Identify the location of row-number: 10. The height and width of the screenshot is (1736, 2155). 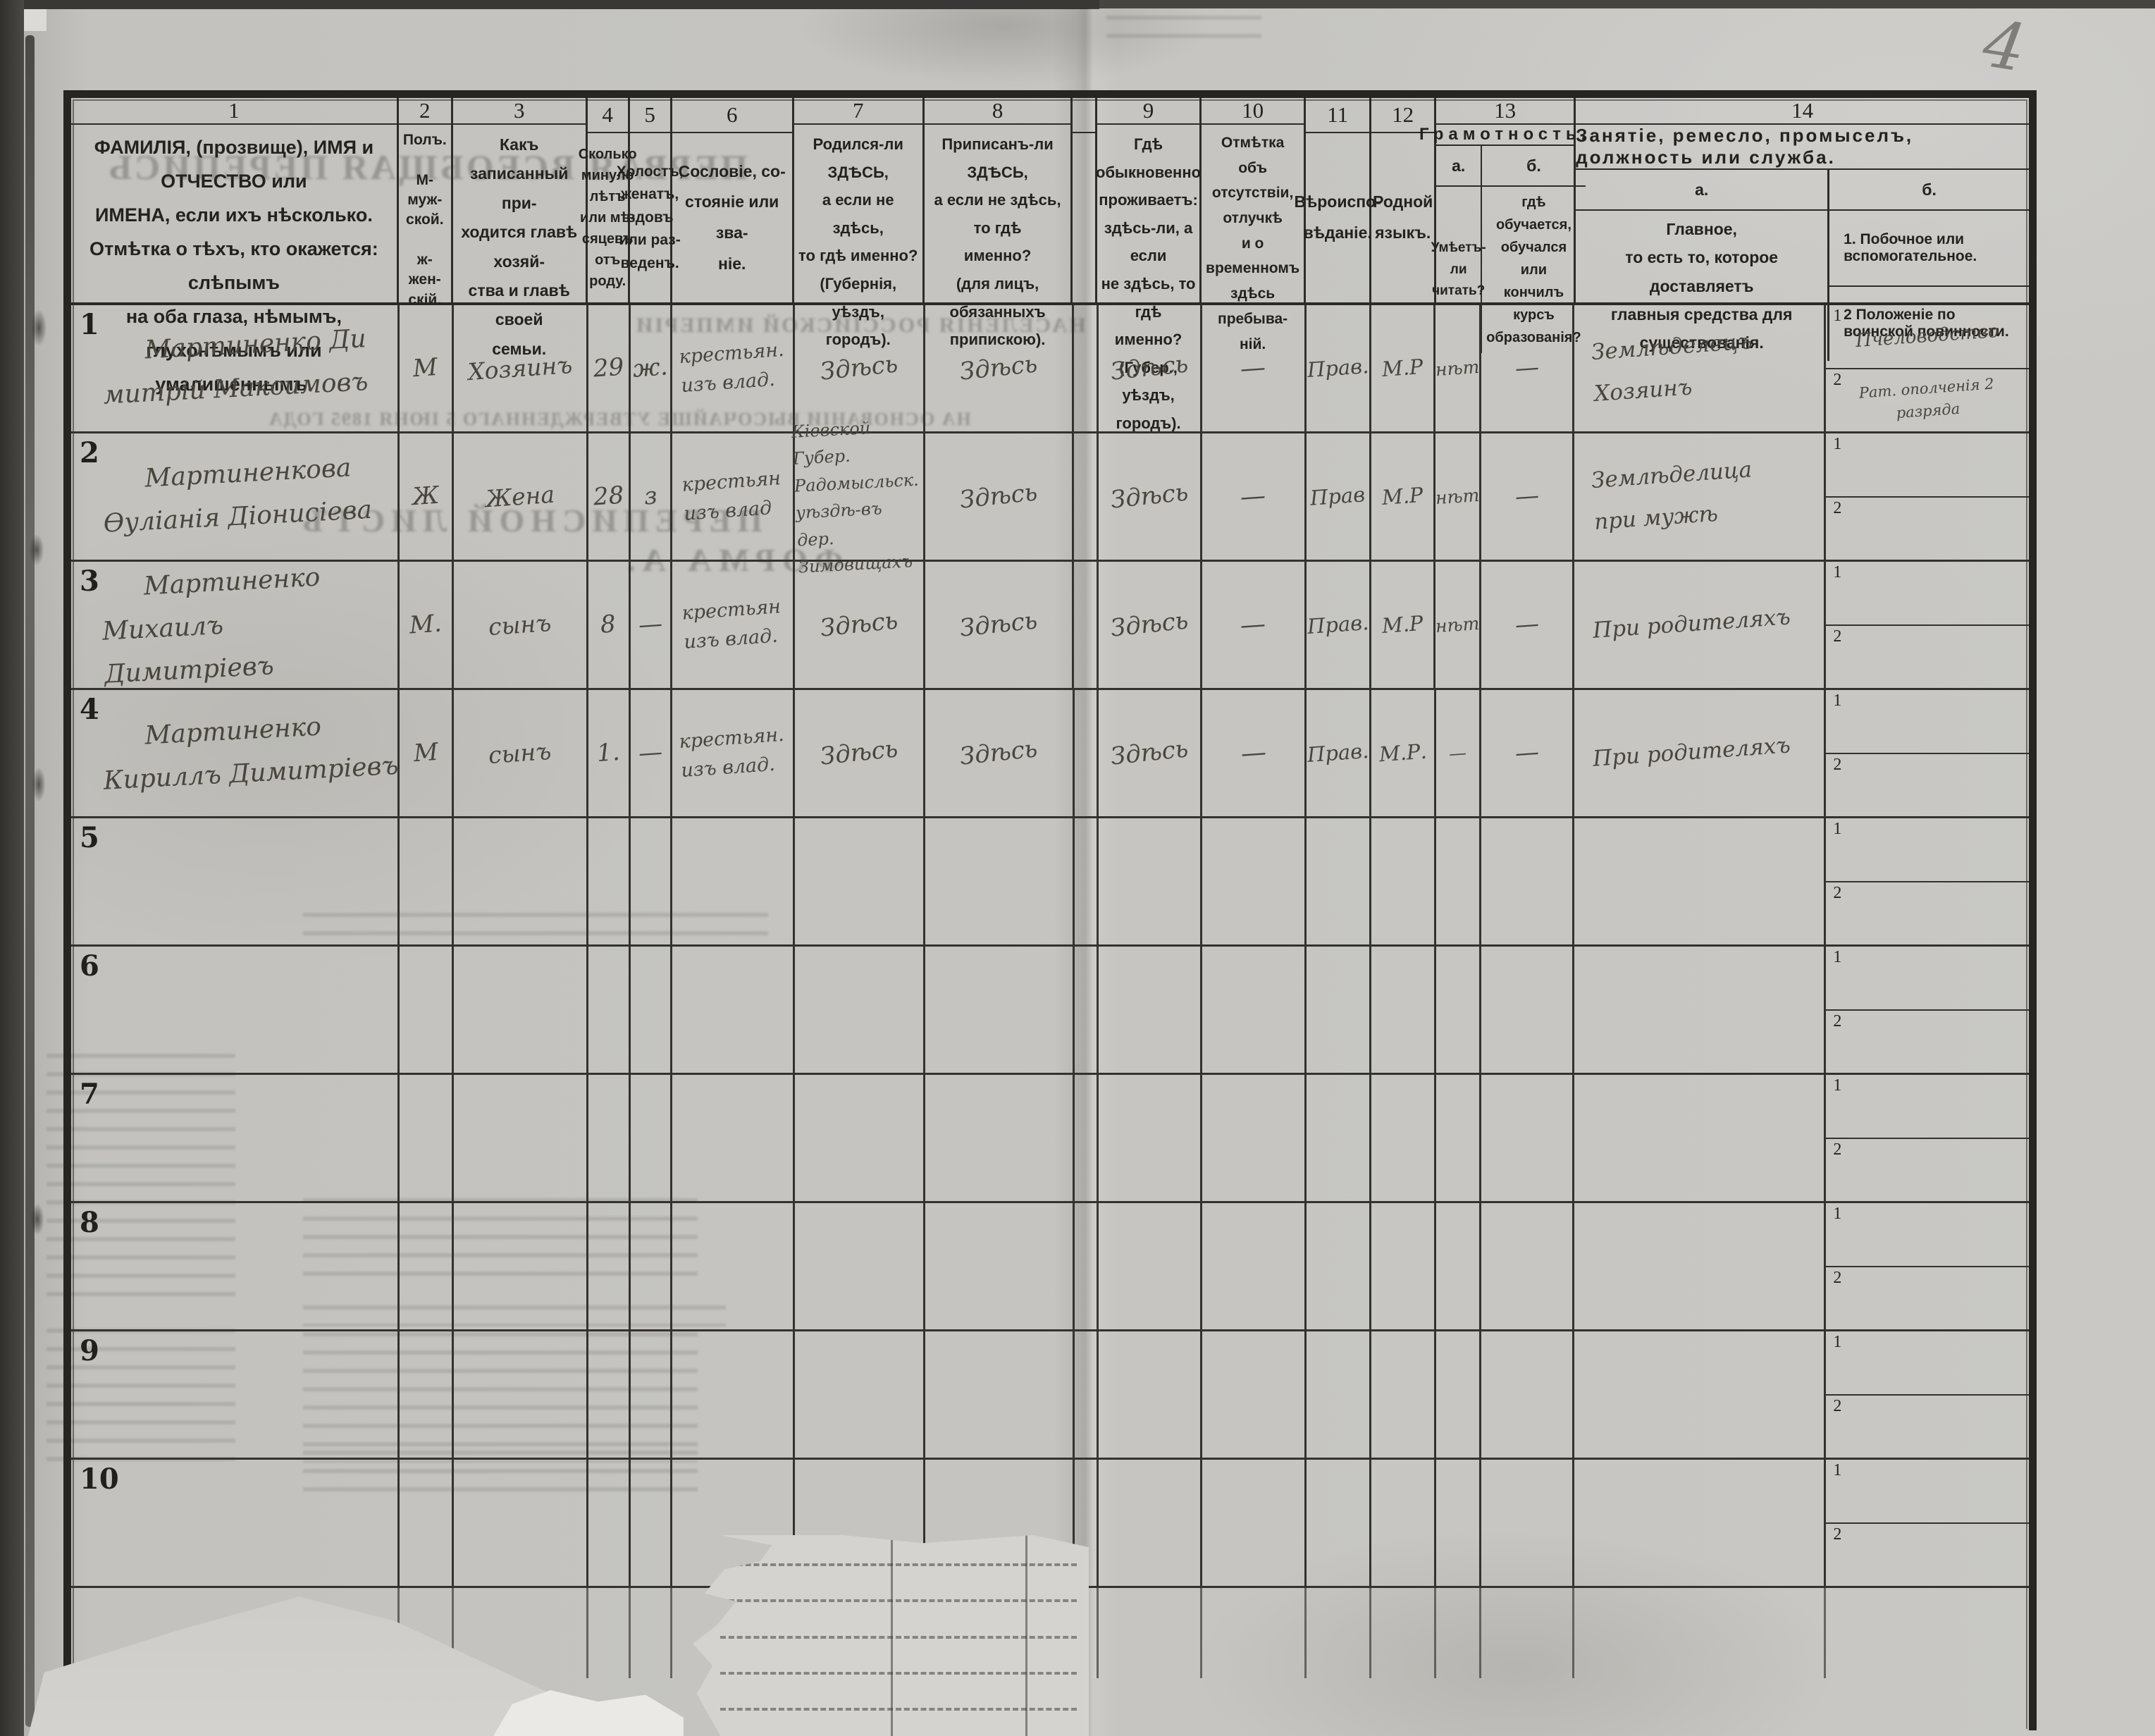
(99, 1479).